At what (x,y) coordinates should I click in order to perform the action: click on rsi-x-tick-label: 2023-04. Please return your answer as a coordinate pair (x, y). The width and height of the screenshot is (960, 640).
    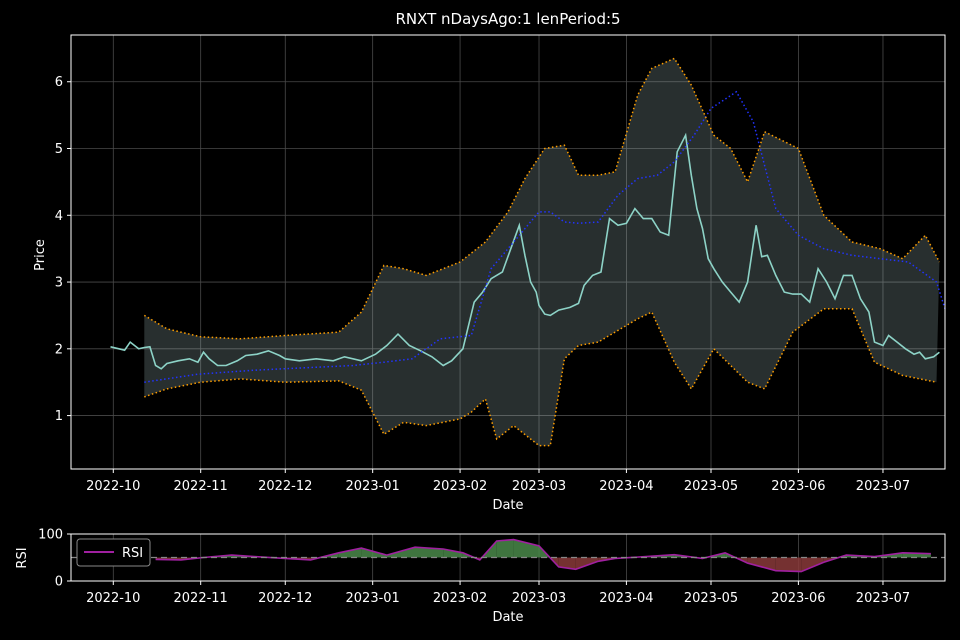
    Looking at the image, I should click on (626, 598).